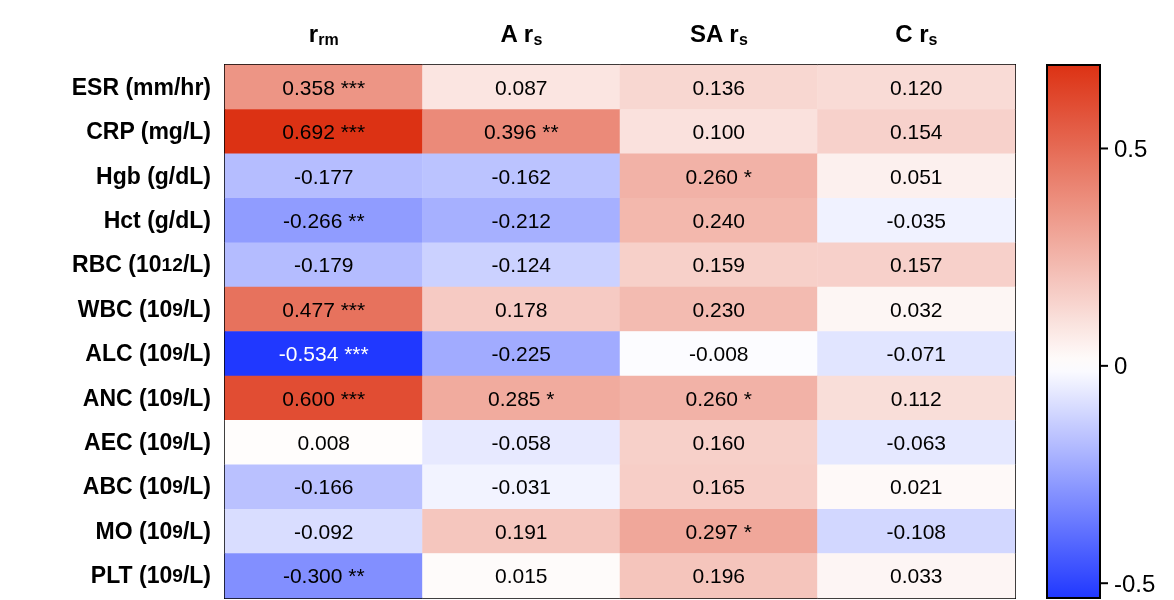 This screenshot has width=1174, height=600. I want to click on data-label: -0.108, so click(916, 531).